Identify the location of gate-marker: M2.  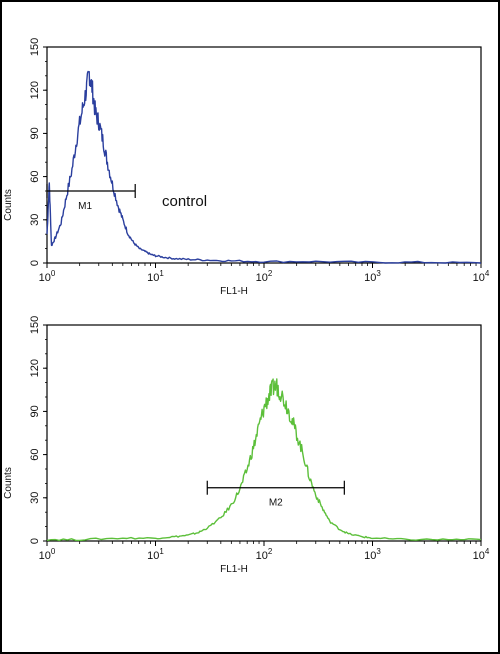
(275, 494).